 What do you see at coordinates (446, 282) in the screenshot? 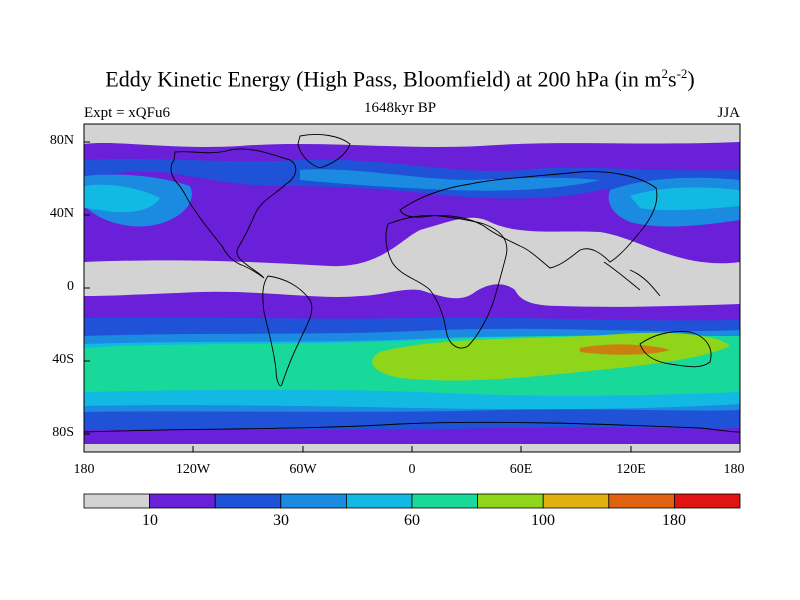
I see `africa-coast` at bounding box center [446, 282].